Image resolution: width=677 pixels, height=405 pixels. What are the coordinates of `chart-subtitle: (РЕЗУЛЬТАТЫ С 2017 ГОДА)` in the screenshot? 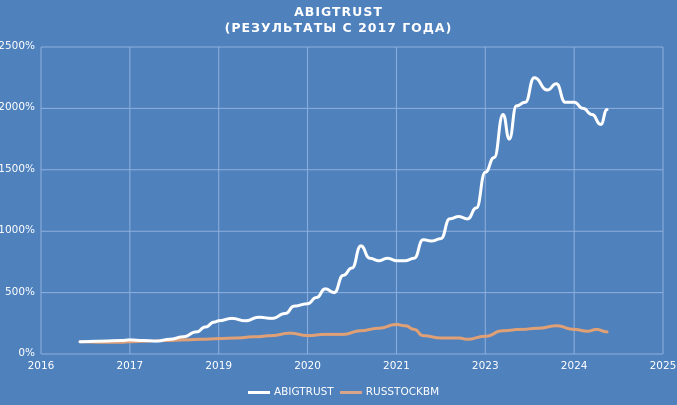 It's located at (338, 27).